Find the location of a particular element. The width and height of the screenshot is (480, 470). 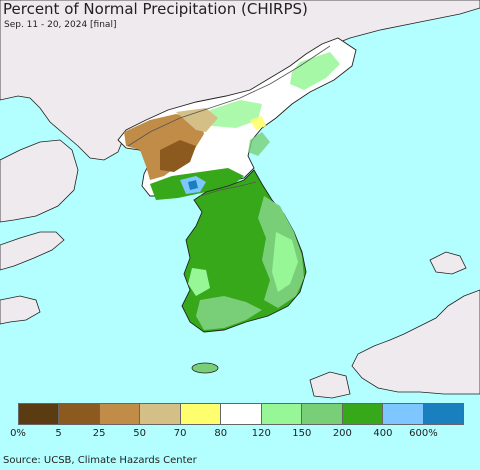

legend-tick-label: 200 is located at coordinates (342, 433).